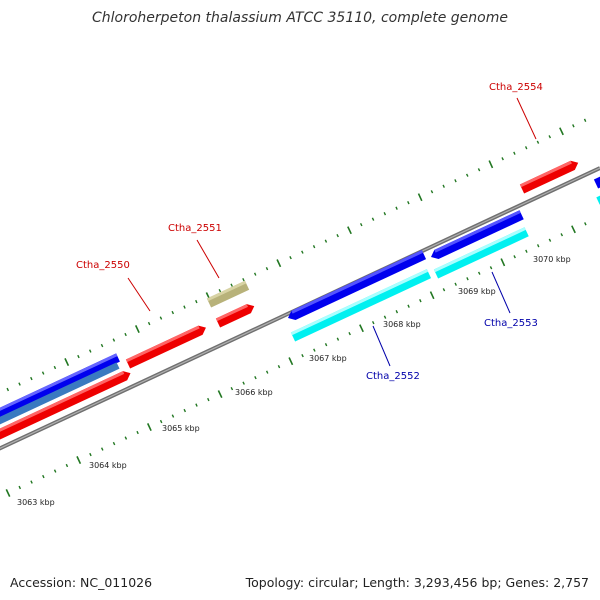 The width and height of the screenshot is (600, 600). I want to click on label-ctha-2552: Ctha_2552, so click(393, 376).